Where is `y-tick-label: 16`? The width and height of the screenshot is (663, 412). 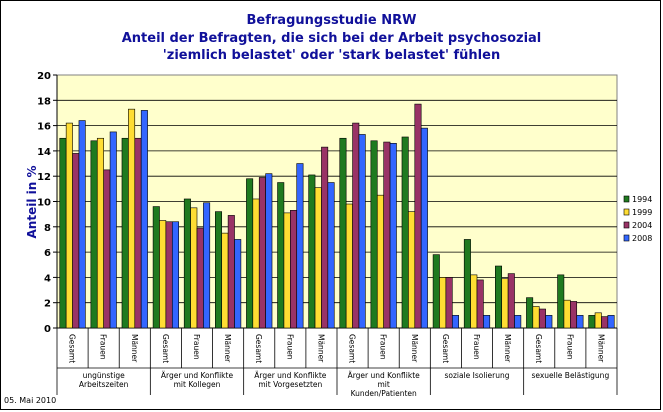 y-tick-label: 16 is located at coordinates (44, 127).